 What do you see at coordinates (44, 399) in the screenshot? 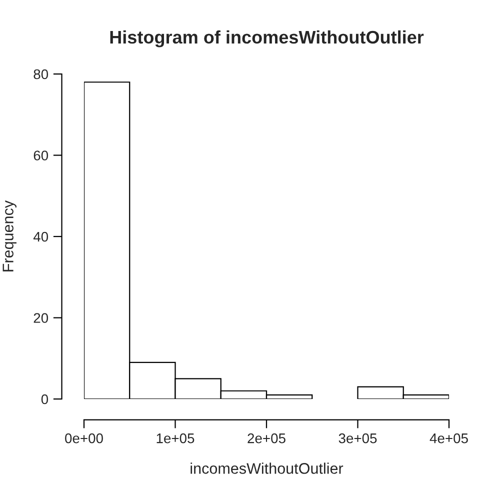
I see `y-tick-label: 0` at bounding box center [44, 399].